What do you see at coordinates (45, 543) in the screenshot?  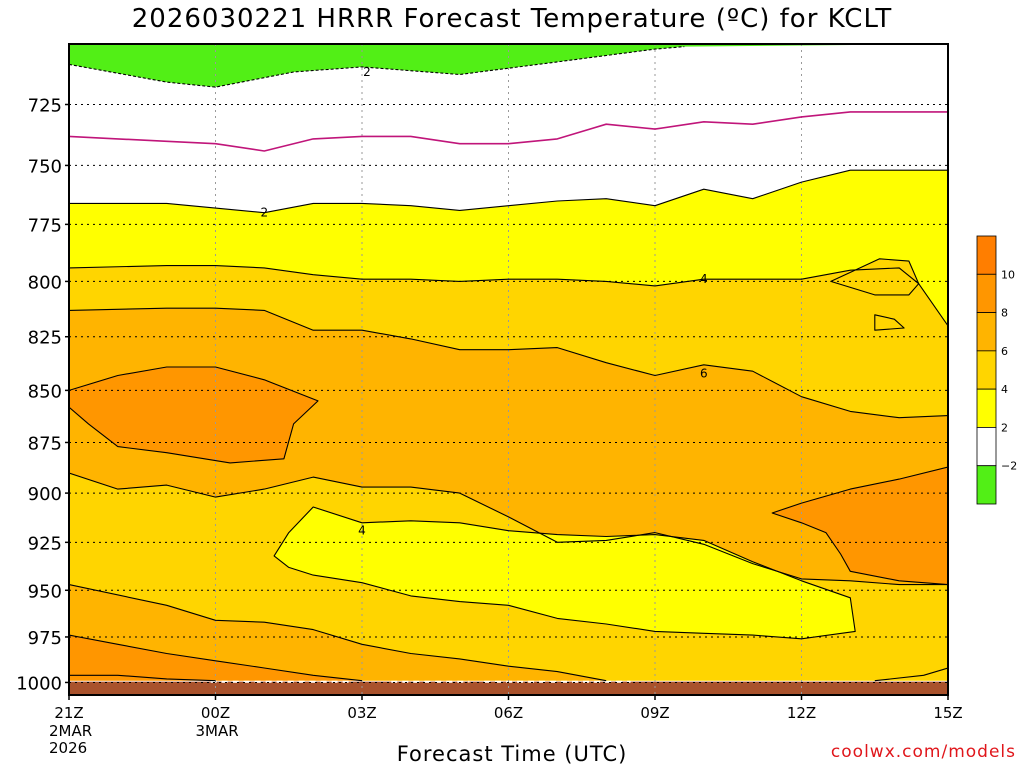 I see `y-tick-label-925: 925` at bounding box center [45, 543].